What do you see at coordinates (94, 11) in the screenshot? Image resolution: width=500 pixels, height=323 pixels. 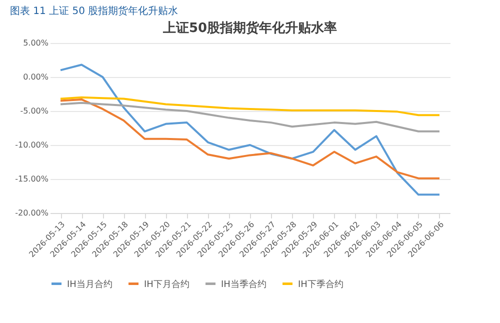 I see `text: 图表 11 上证 50 股指期货年化升贴水` at bounding box center [94, 11].